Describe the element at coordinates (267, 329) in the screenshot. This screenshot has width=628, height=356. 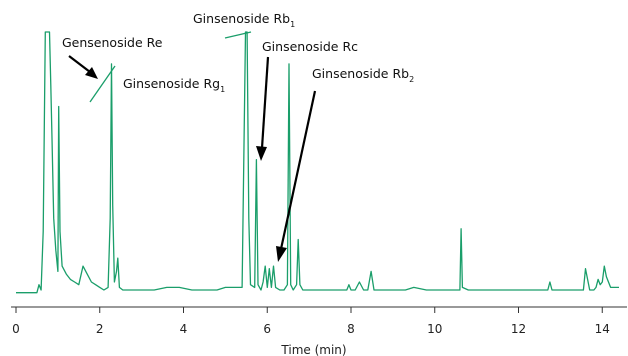
I see `x-tick-label: 6` at that location.